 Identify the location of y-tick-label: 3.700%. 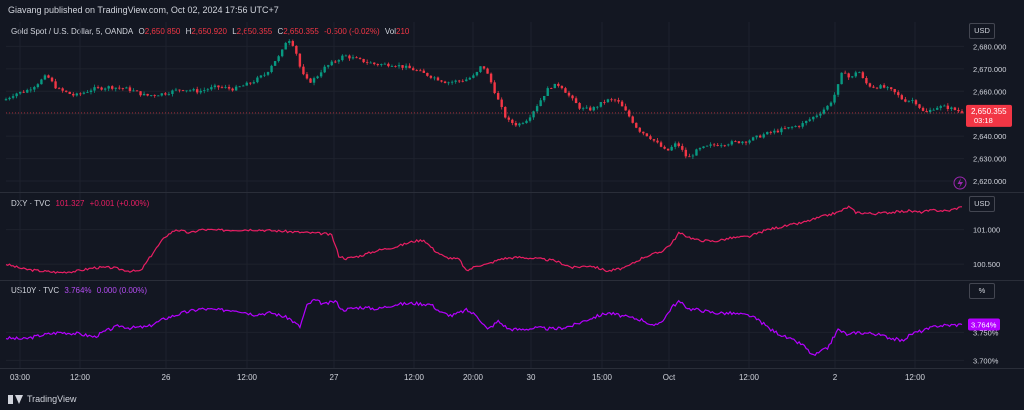
(986, 360).